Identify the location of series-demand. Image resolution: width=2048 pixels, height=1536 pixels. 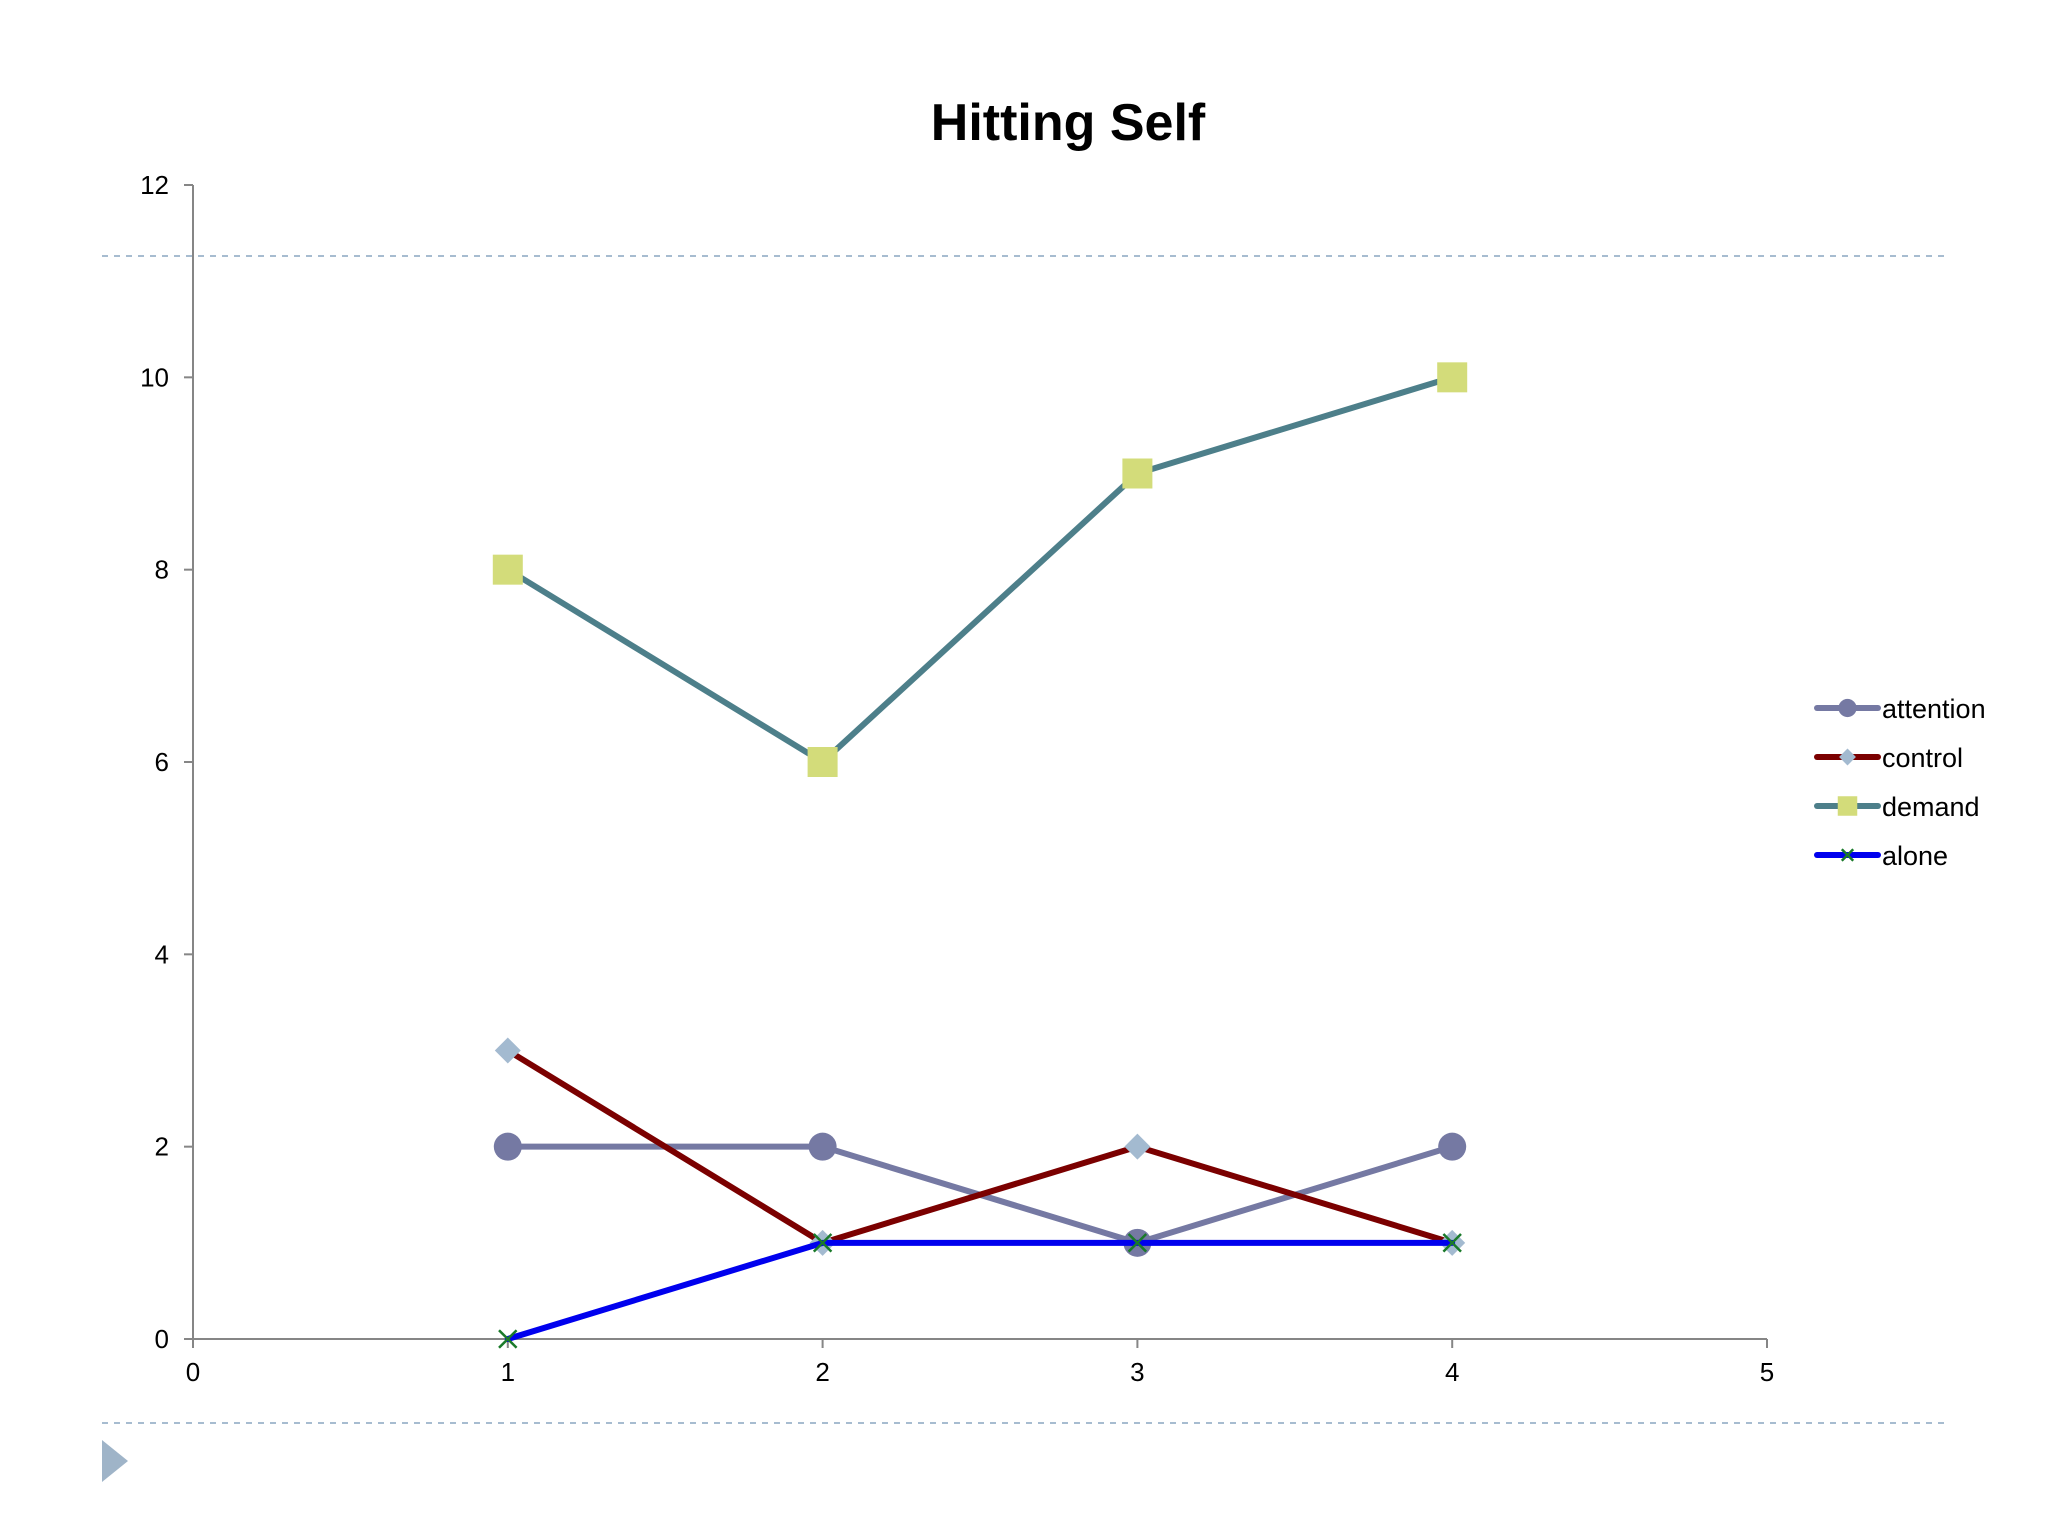
(980, 569).